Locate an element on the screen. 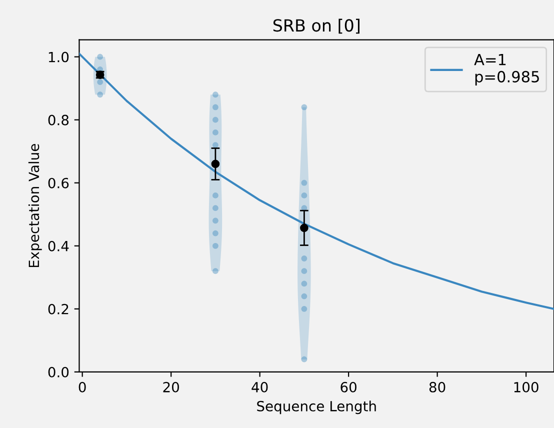 This screenshot has width=554, height=428. x-tick-label: 100 is located at coordinates (526, 387).